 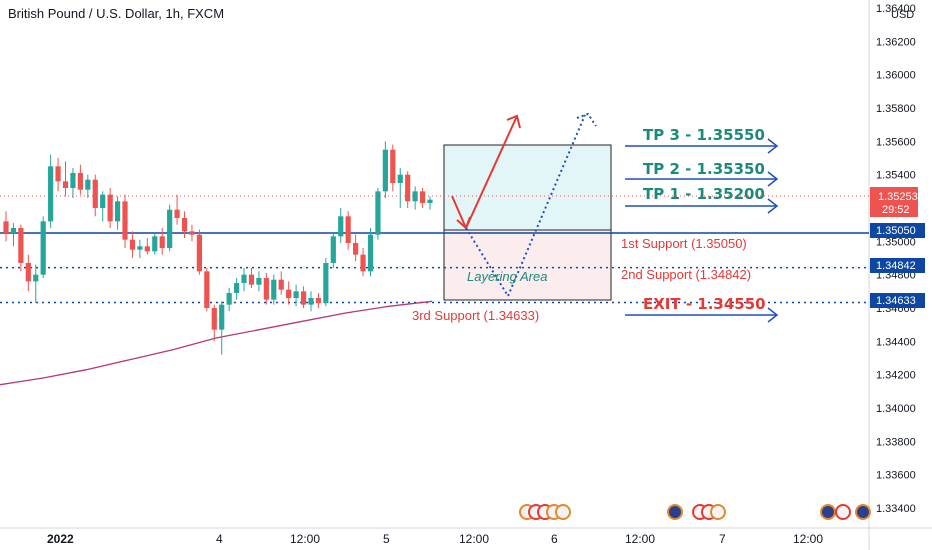 I want to click on tp3-label: TP 3 - 1.35550, so click(x=704, y=135).